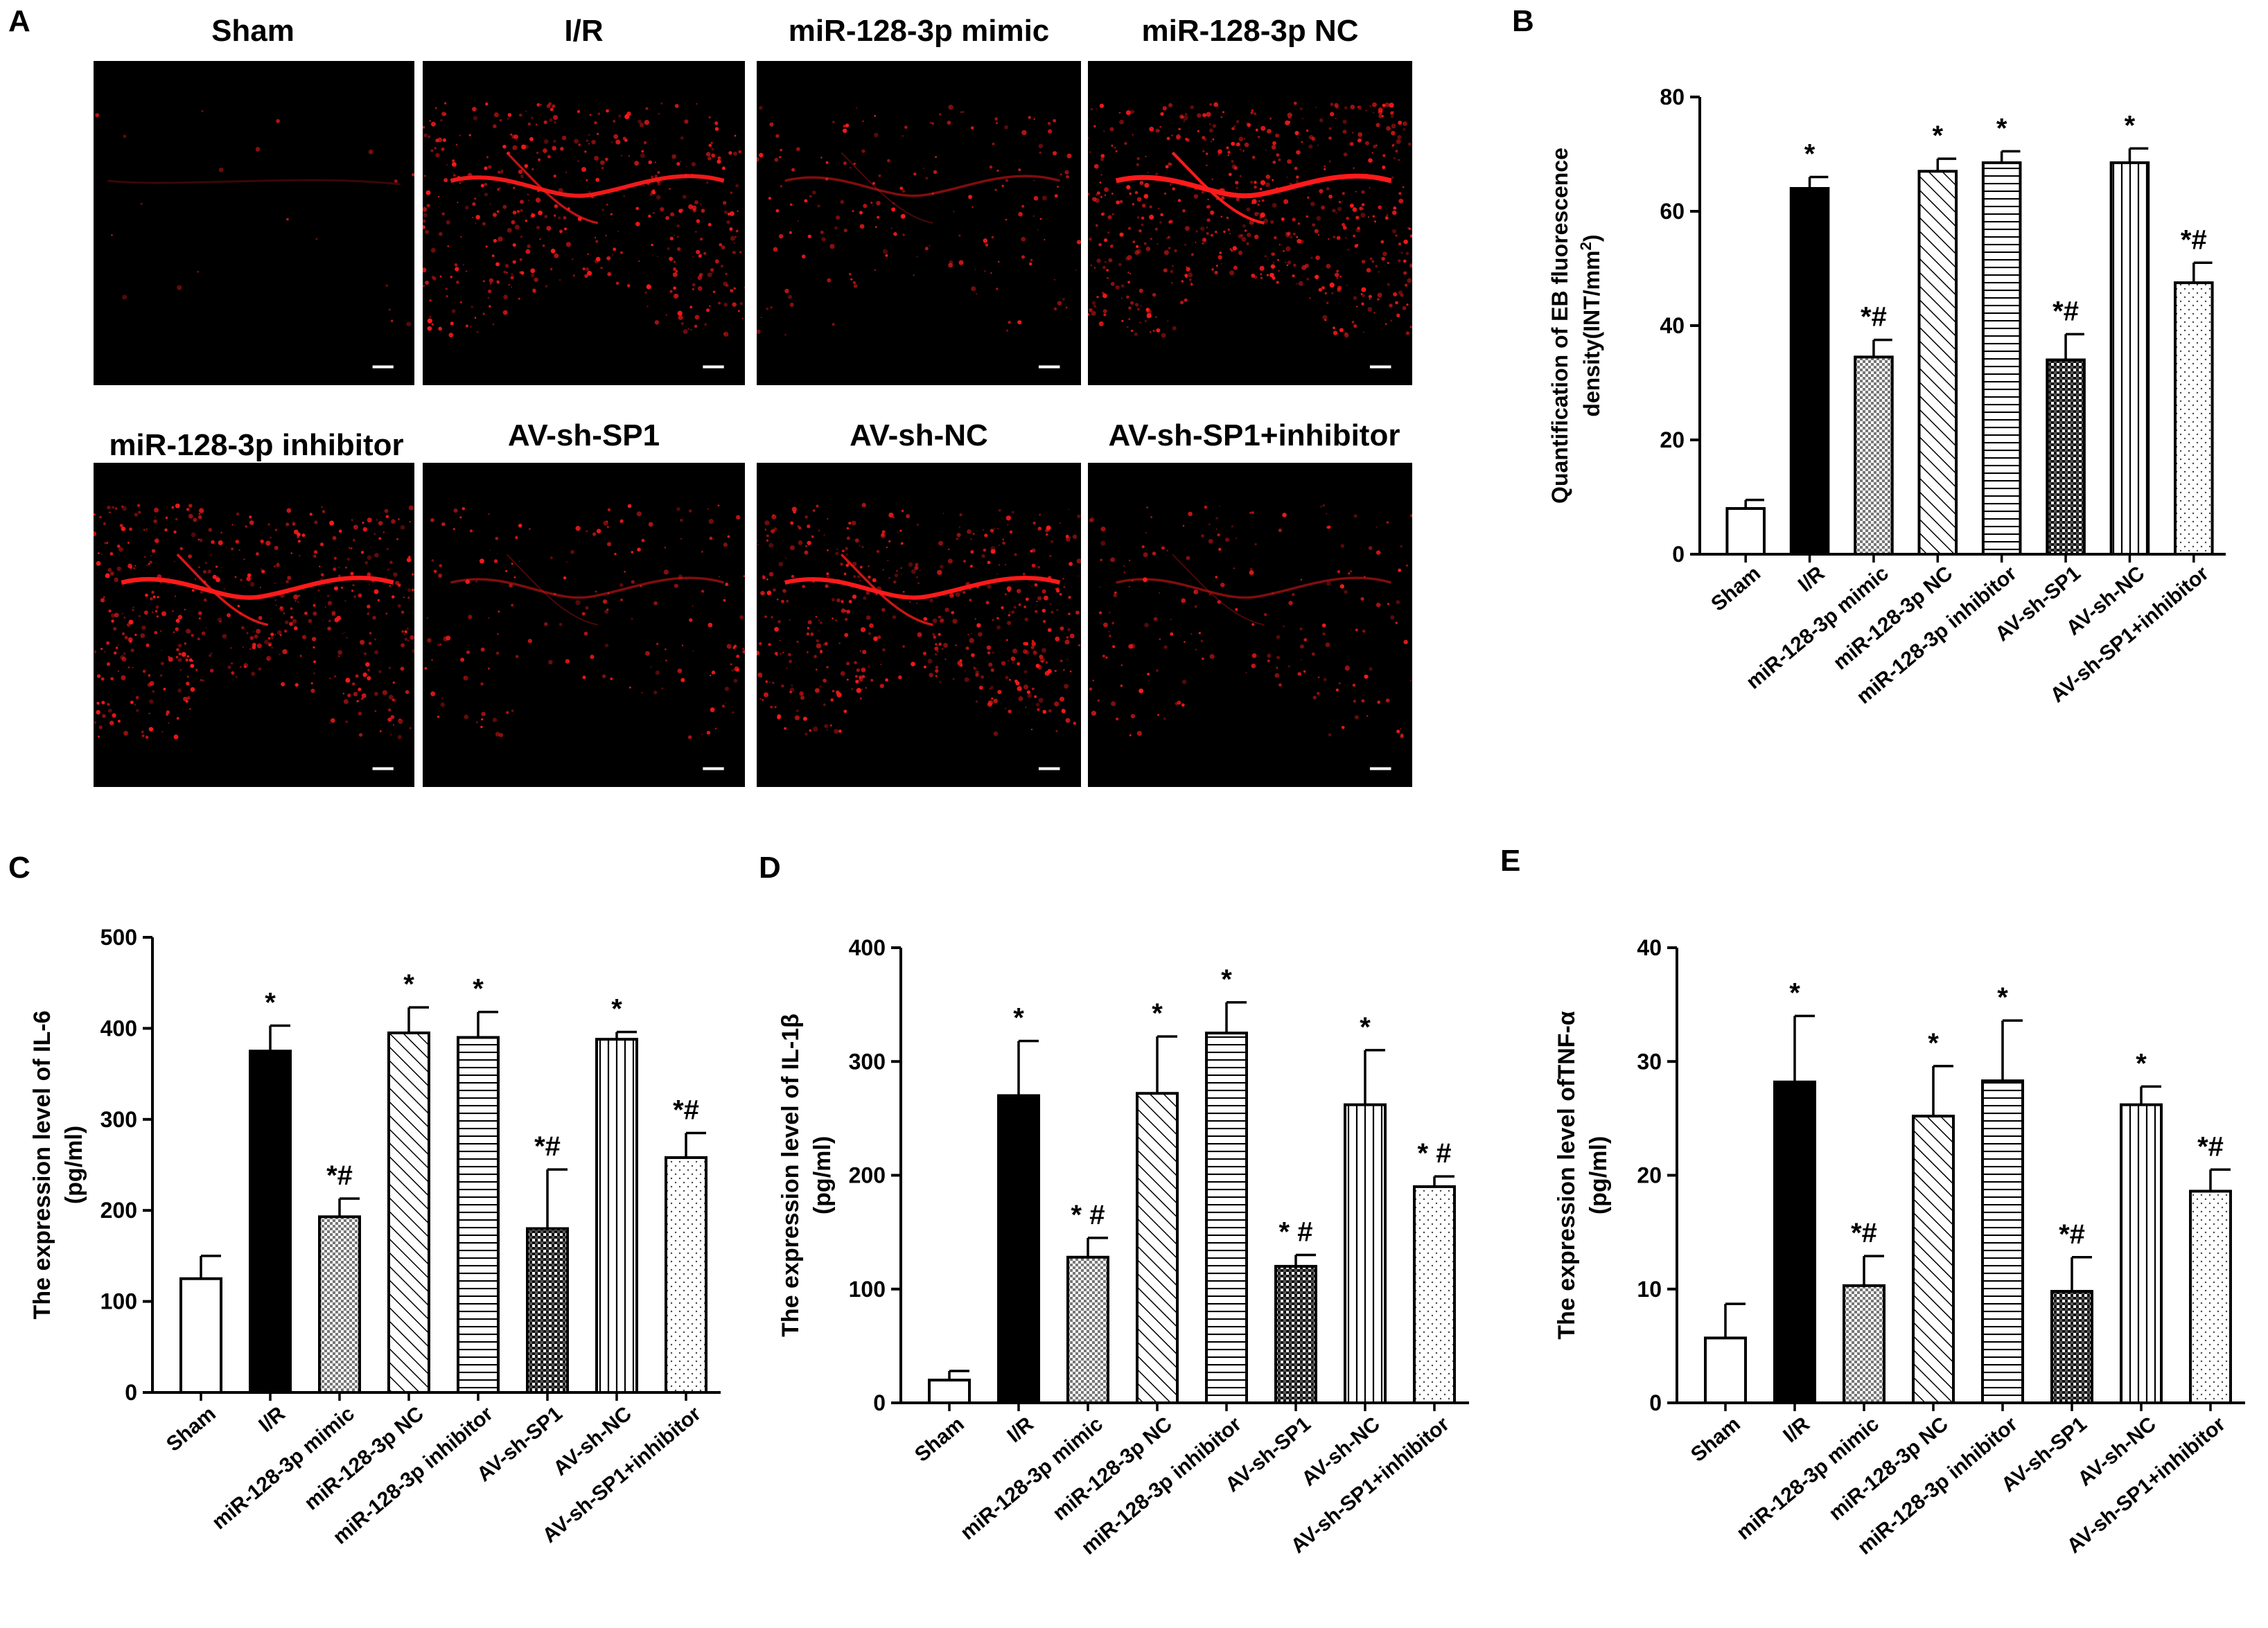  Describe the element at coordinates (1649, 1289) in the screenshot. I see `y-tick-label: 10` at that location.